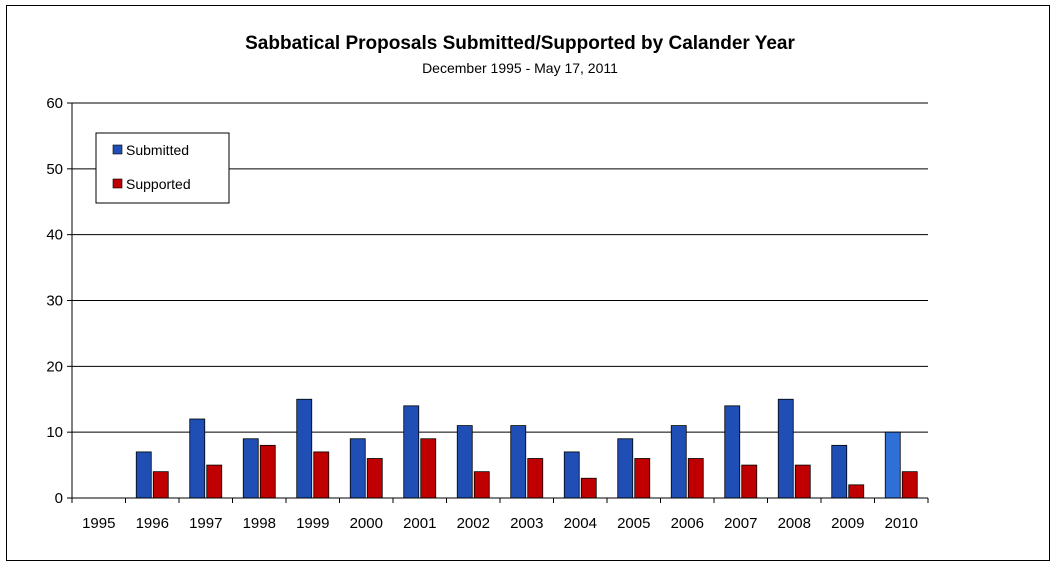  I want to click on x-tick-label: 2000, so click(366, 523).